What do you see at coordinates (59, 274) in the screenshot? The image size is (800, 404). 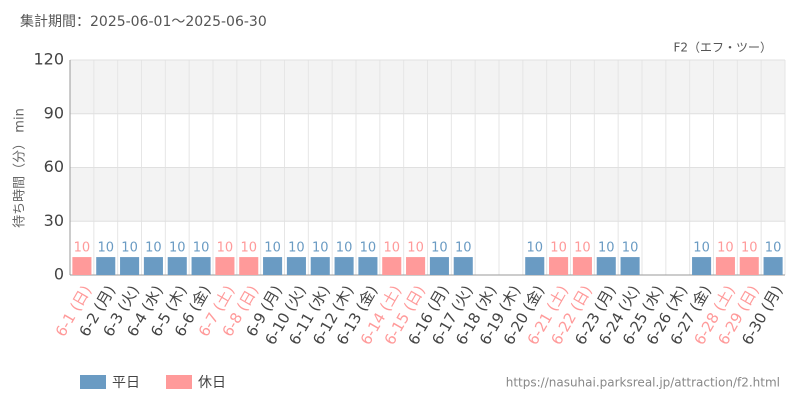 I see `y-tick-label: 0` at bounding box center [59, 274].